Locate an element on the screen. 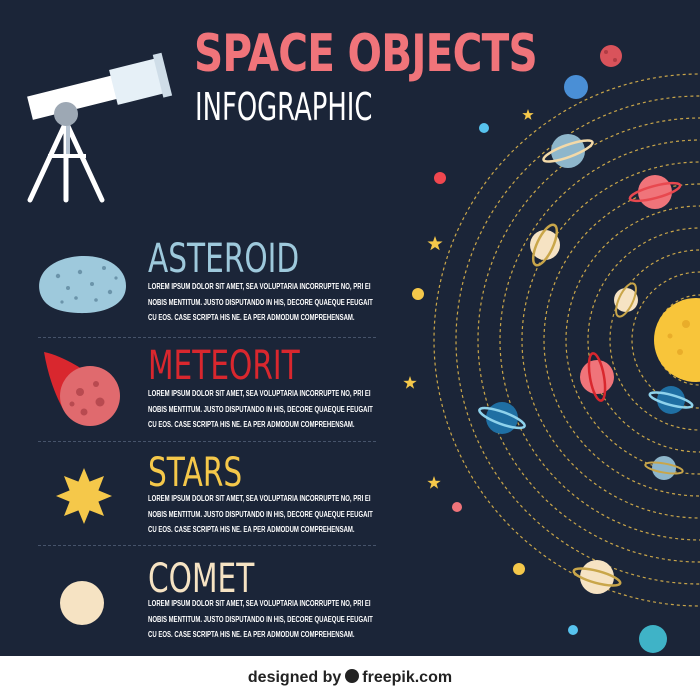 This screenshot has width=700, height=700. section-heading-comet: COMET is located at coordinates (201, 579).